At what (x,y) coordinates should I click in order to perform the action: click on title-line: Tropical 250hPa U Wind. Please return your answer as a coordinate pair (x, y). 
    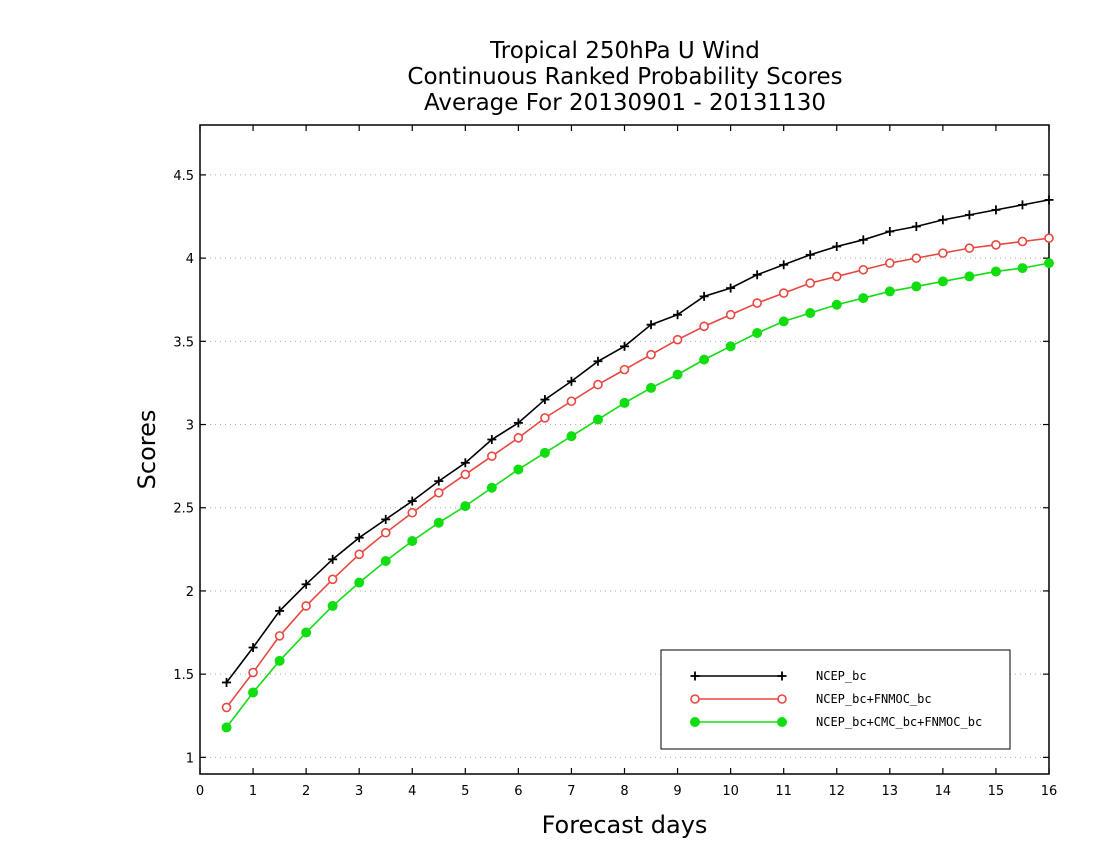
    Looking at the image, I should click on (624, 51).